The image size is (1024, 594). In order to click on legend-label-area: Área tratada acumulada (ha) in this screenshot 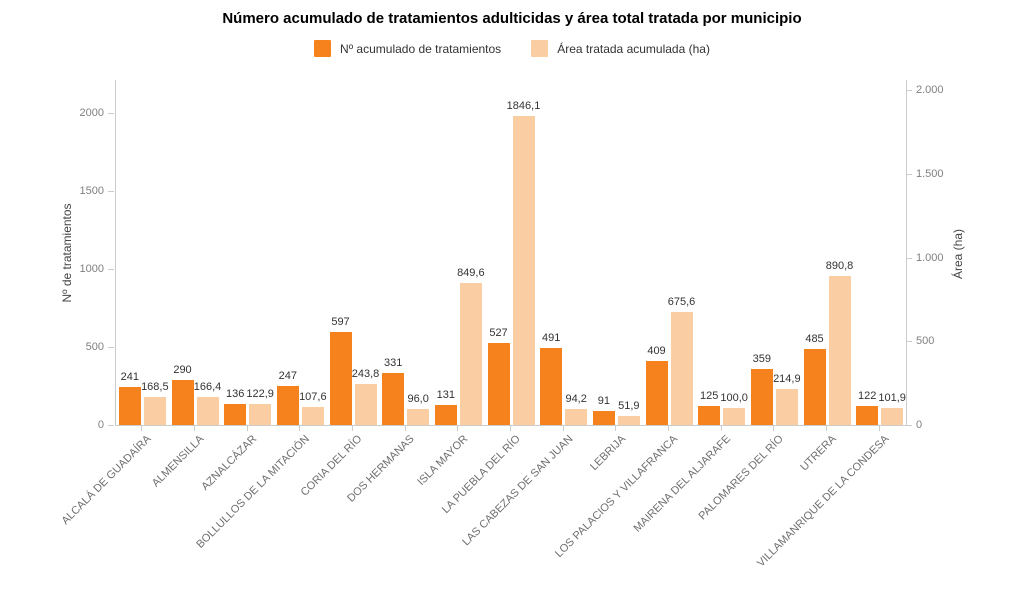, I will do `click(633, 48)`.